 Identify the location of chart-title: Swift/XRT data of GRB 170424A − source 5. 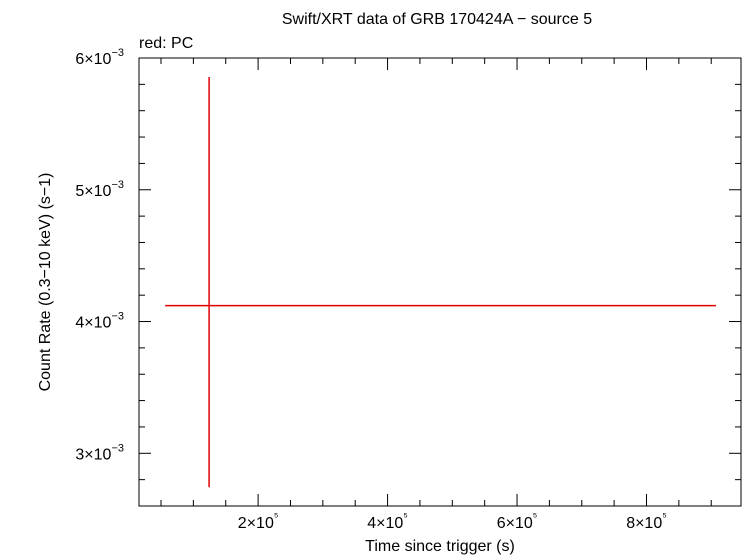
(437, 19).